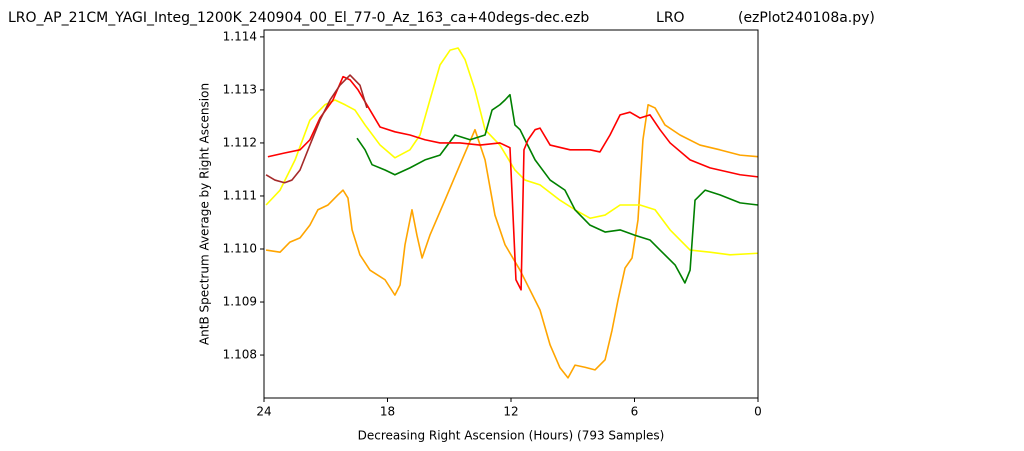 Image resolution: width=1024 pixels, height=451 pixels. I want to click on x-tick-label: 0, so click(758, 412).